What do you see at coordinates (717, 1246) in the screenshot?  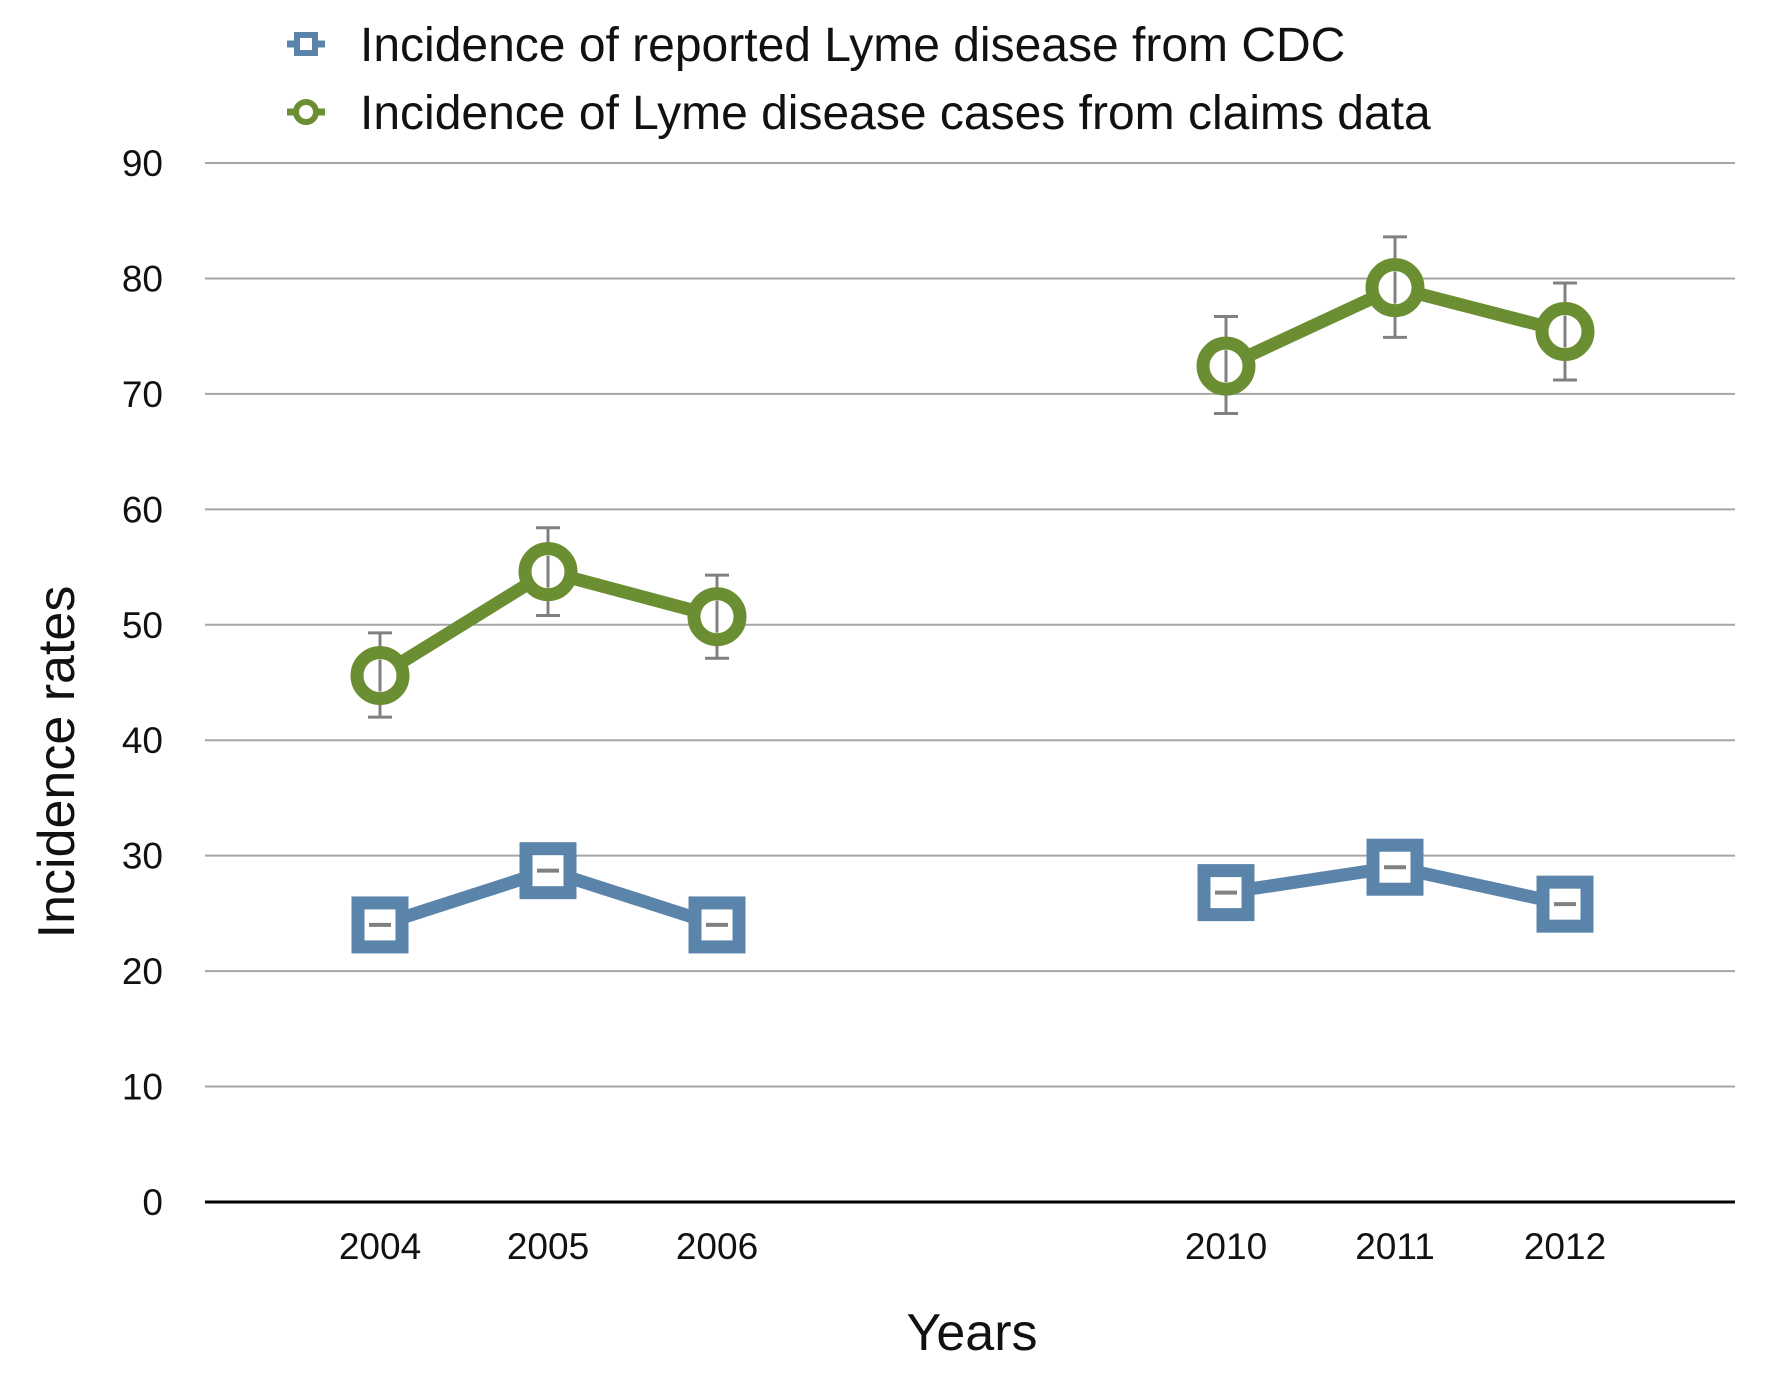 I see `x-tick-label-2006: 2006` at bounding box center [717, 1246].